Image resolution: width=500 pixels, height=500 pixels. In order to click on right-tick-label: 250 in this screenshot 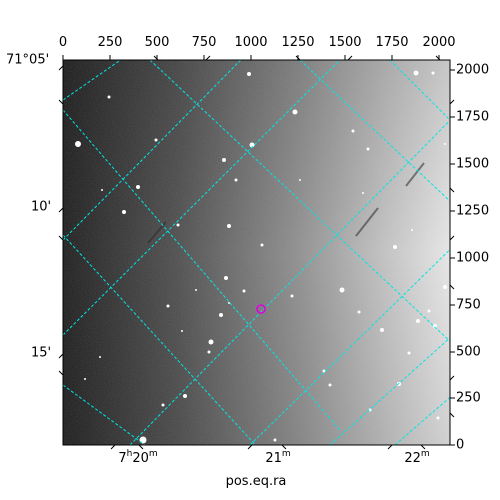, I will do `click(468, 398)`.